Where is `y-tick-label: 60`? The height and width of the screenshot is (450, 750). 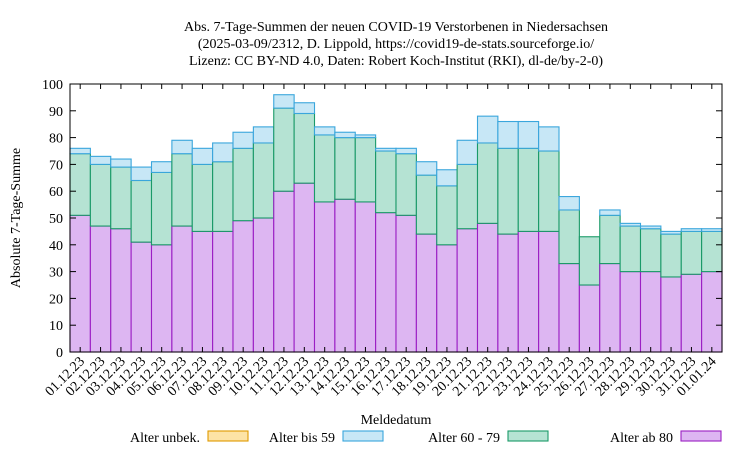
y-tick-label: 60 is located at coordinates (56, 192).